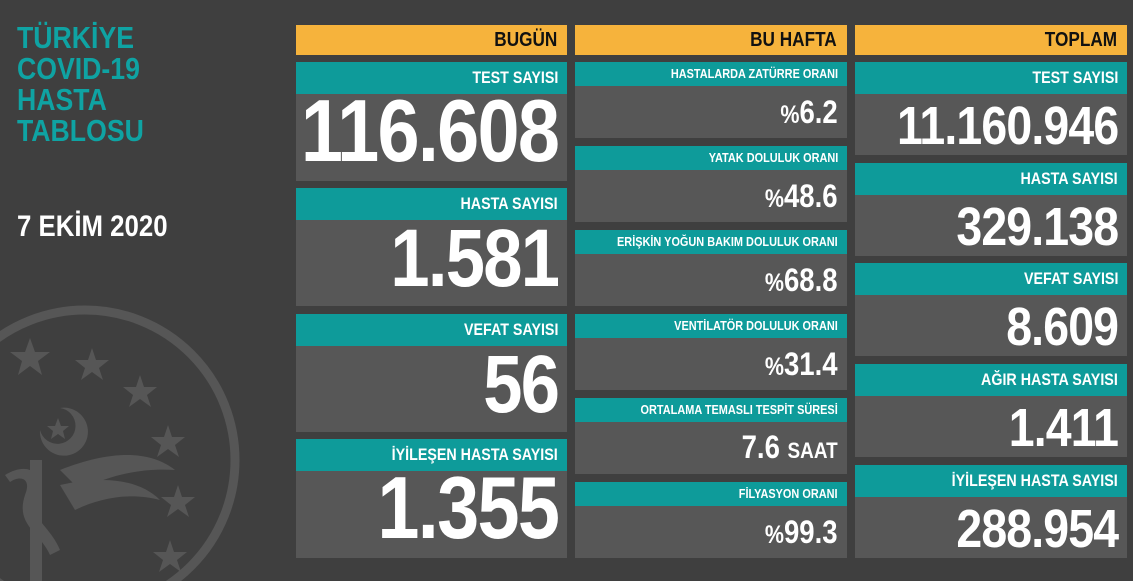 The width and height of the screenshot is (1133, 581). What do you see at coordinates (1063, 428) in the screenshot?
I see `stat-value: 1.411` at bounding box center [1063, 428].